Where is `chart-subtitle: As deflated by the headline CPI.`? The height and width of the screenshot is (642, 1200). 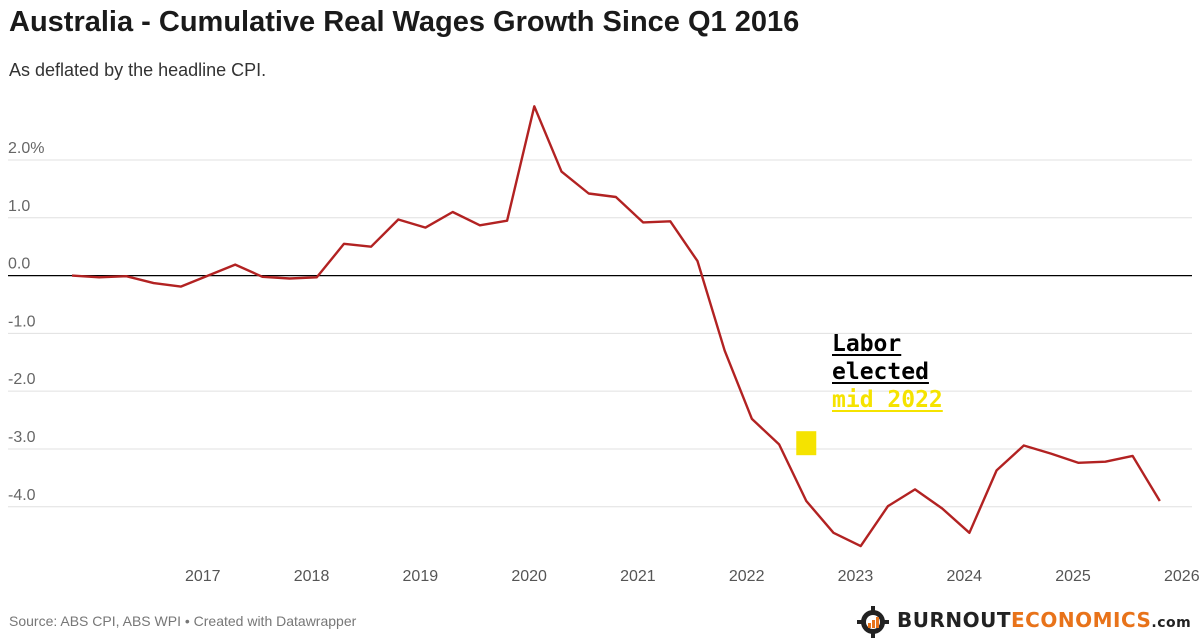 chart-subtitle: As deflated by the headline CPI. is located at coordinates (138, 70).